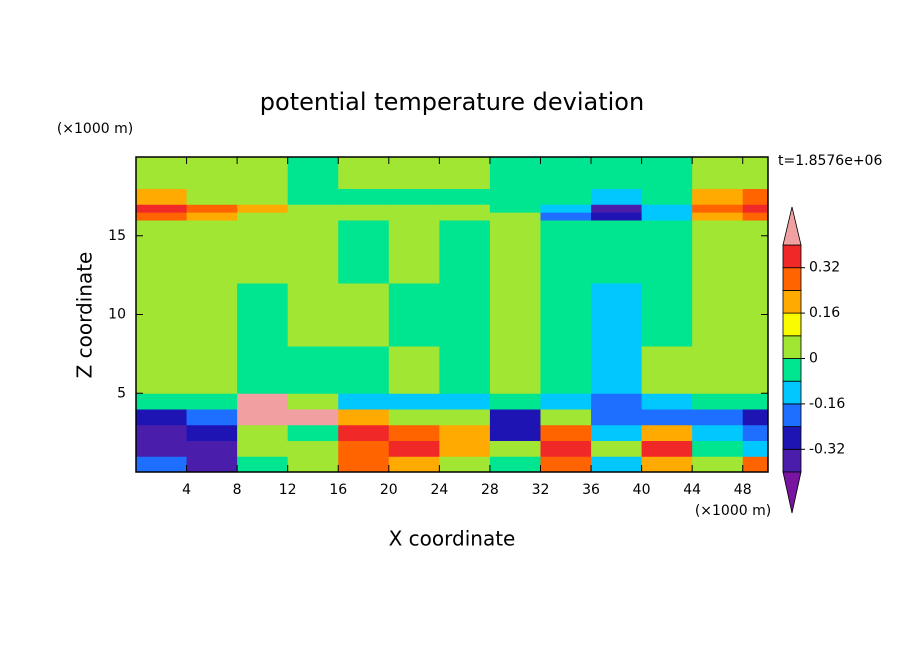 The width and height of the screenshot is (904, 654). Describe the element at coordinates (541, 490) in the screenshot. I see `x-tick-label: 32` at that location.